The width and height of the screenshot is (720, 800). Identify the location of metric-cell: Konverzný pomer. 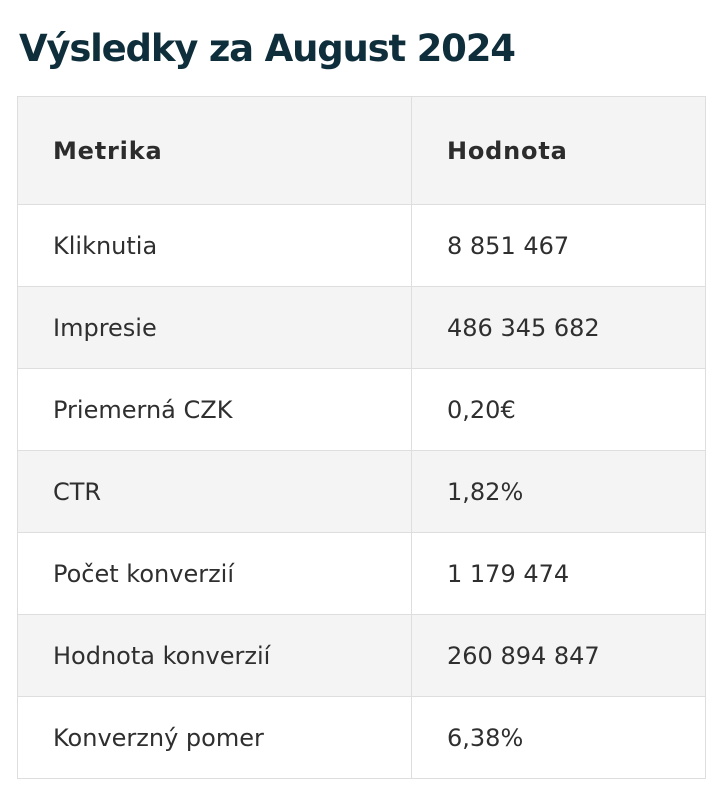
(214, 737).